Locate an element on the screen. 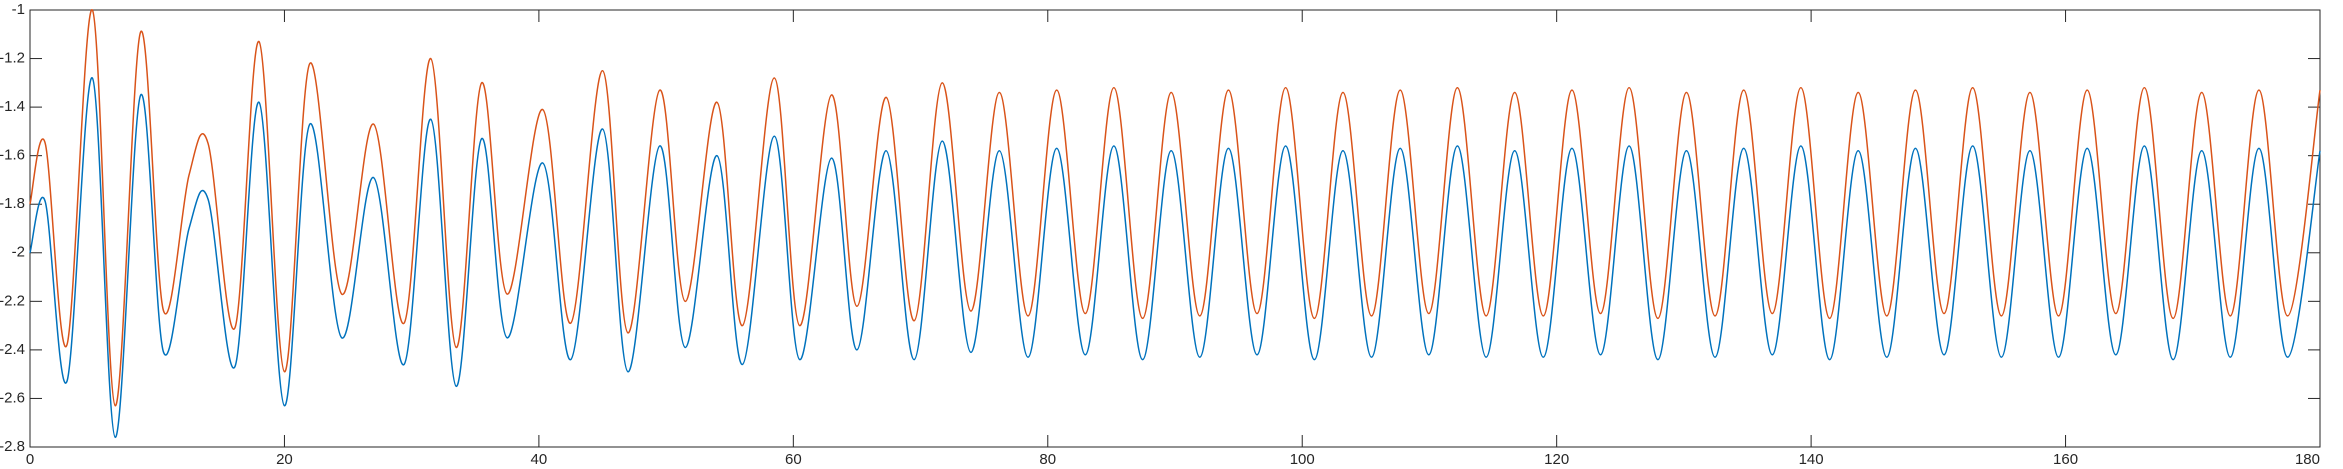  x-tick-label: 40 is located at coordinates (539, 459).